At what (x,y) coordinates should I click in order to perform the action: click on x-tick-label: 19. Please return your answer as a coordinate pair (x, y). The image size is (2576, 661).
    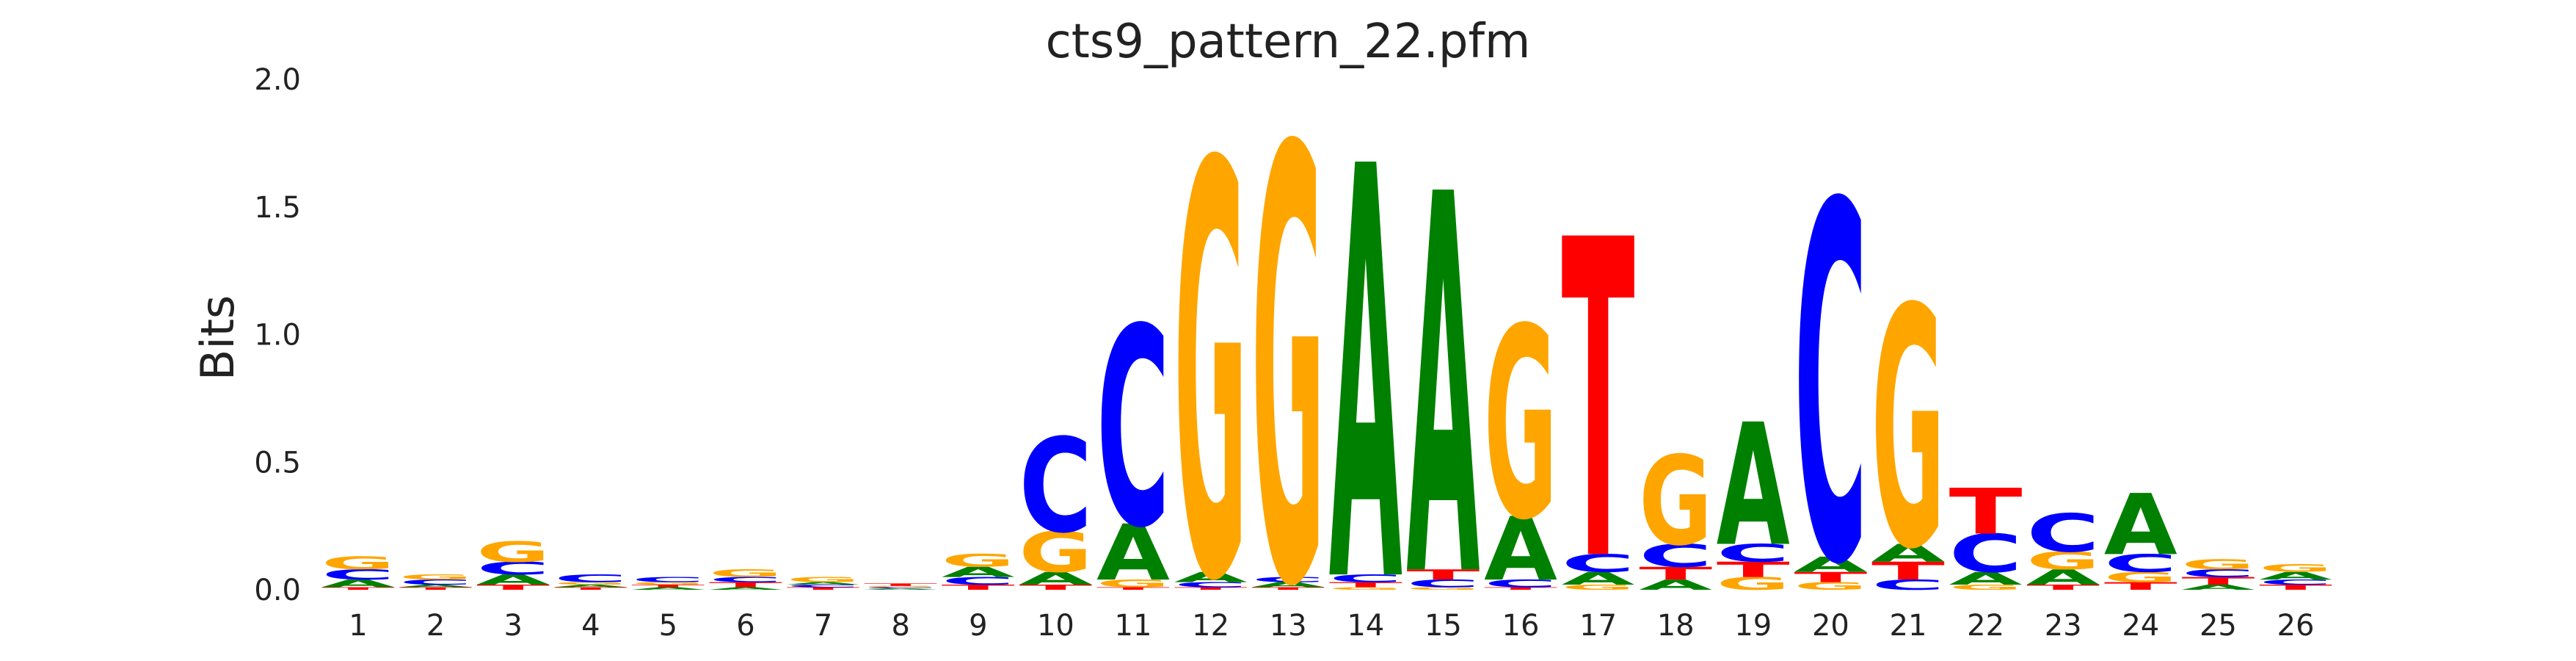
    Looking at the image, I should click on (1753, 626).